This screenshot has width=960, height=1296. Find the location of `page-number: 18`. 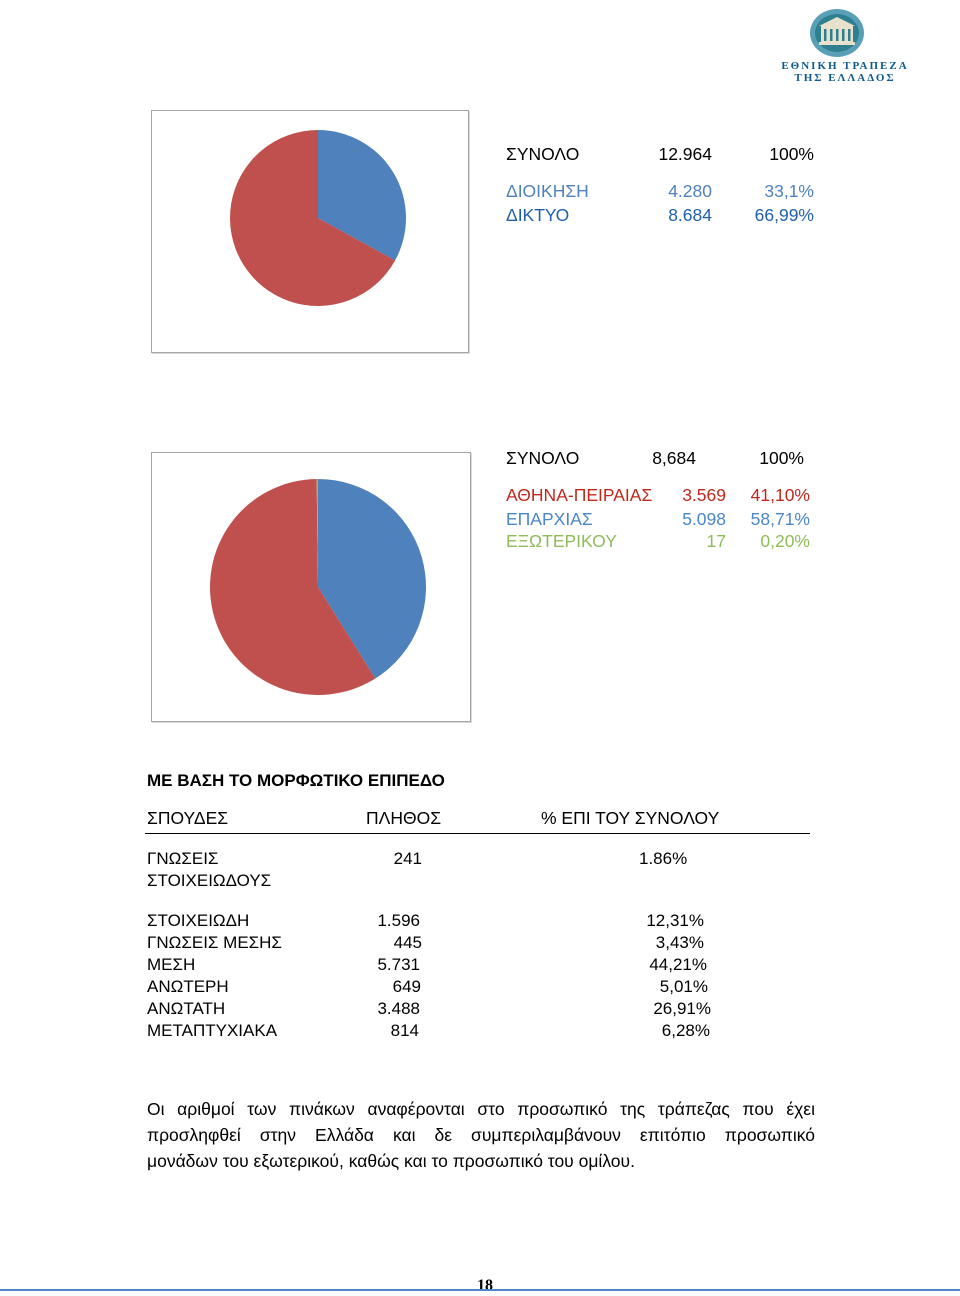

page-number: 18 is located at coordinates (485, 1285).